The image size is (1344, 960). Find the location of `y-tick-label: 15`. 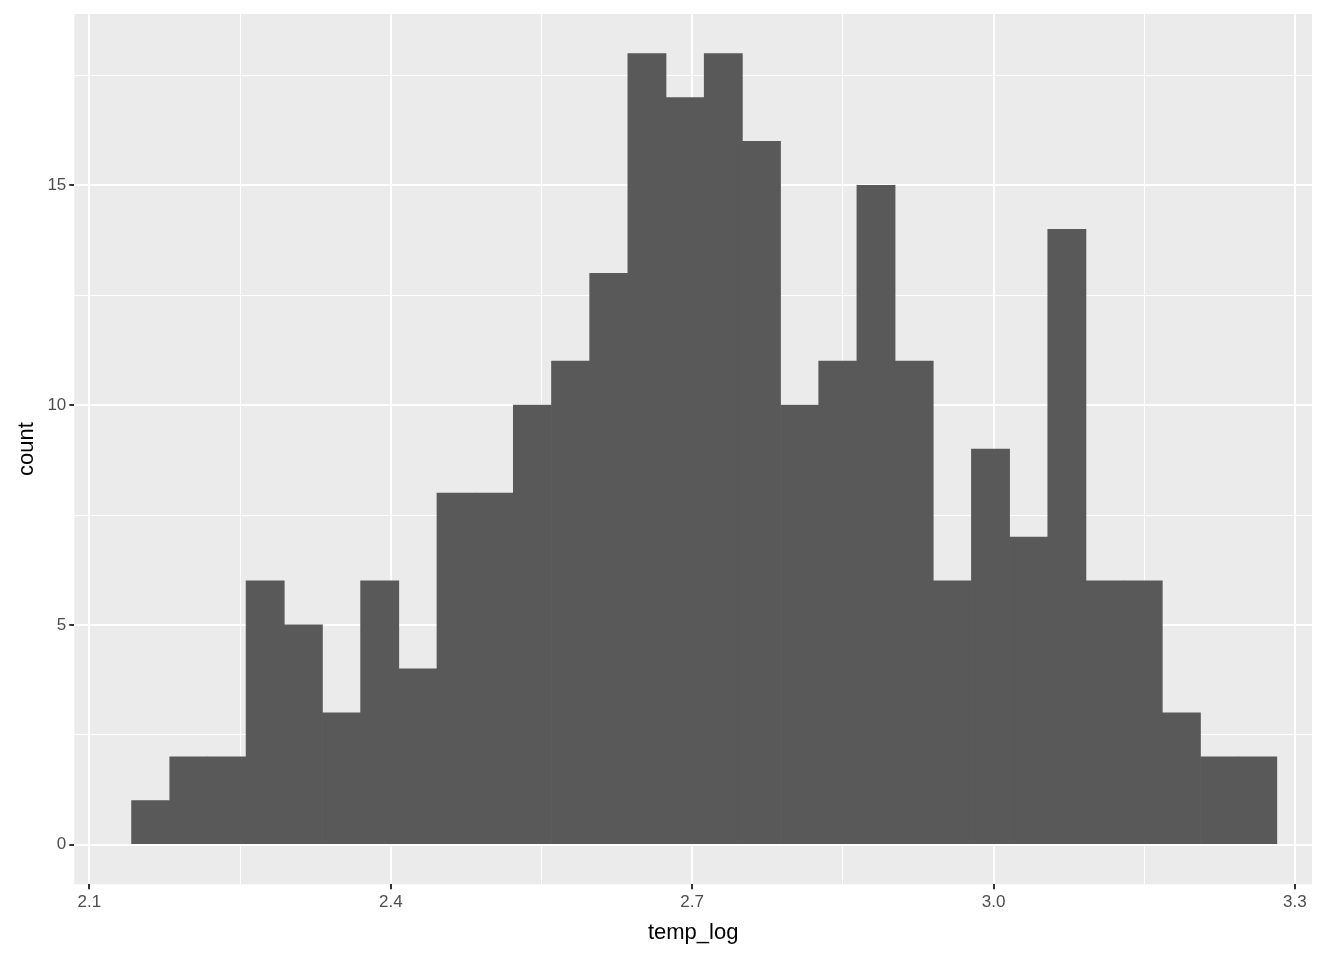

y-tick-label: 15 is located at coordinates (57, 185).